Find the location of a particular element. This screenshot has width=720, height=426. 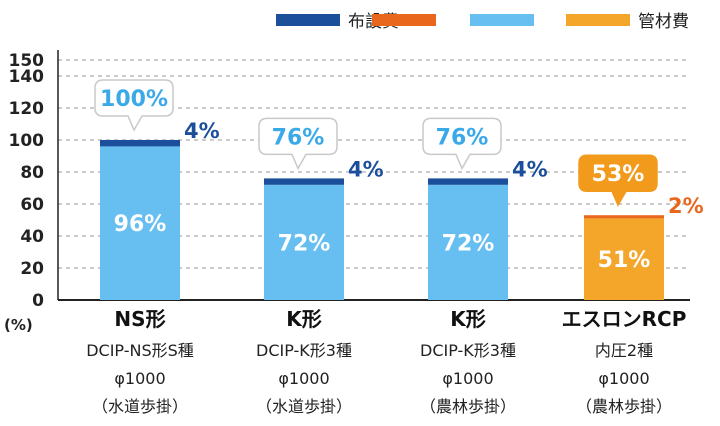

total-value-label: 100% is located at coordinates (134, 99).